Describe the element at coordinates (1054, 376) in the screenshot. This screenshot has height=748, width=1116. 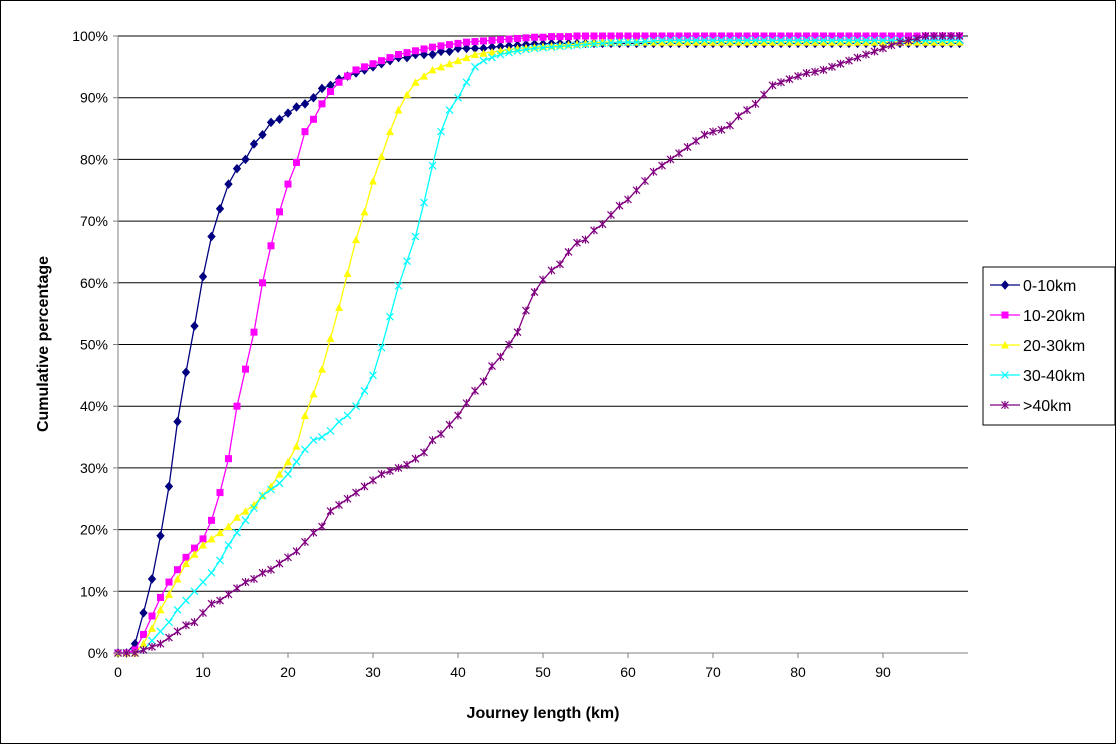
I see `legend-label: 30-40km` at that location.